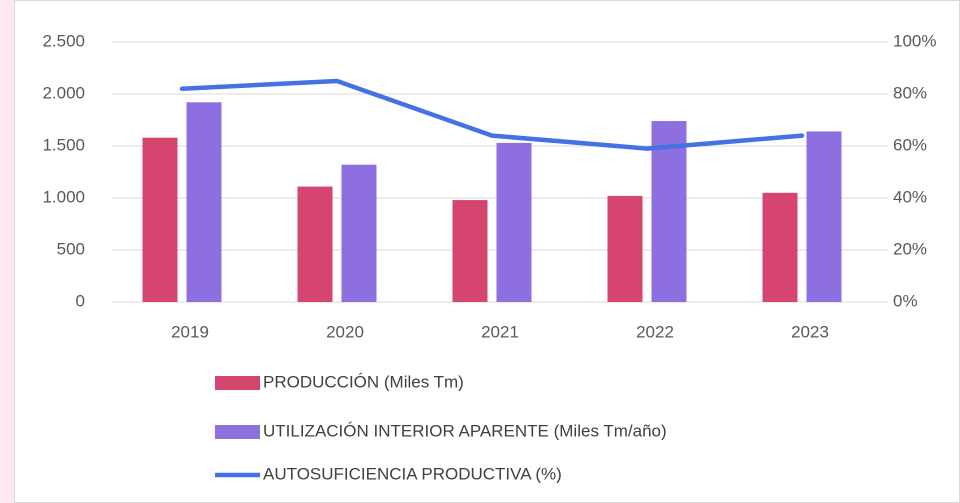 The image size is (960, 503). Describe the element at coordinates (905, 300) in the screenshot. I see `y2-tick-label: 0%` at that location.